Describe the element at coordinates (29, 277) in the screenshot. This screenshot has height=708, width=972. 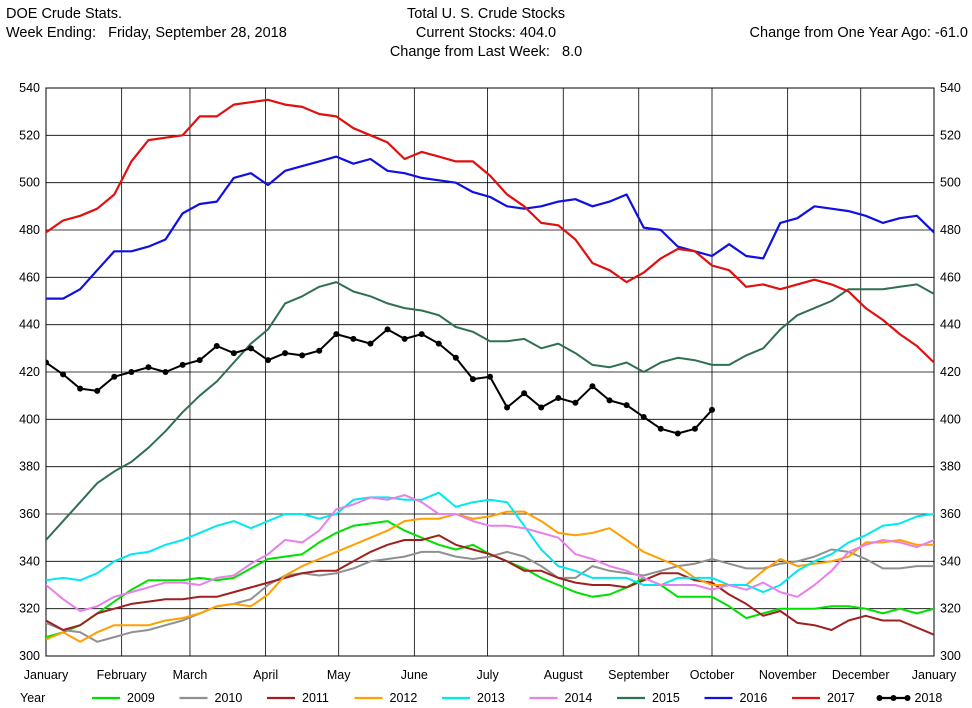
I see `y-tick-label-left: 460` at that location.